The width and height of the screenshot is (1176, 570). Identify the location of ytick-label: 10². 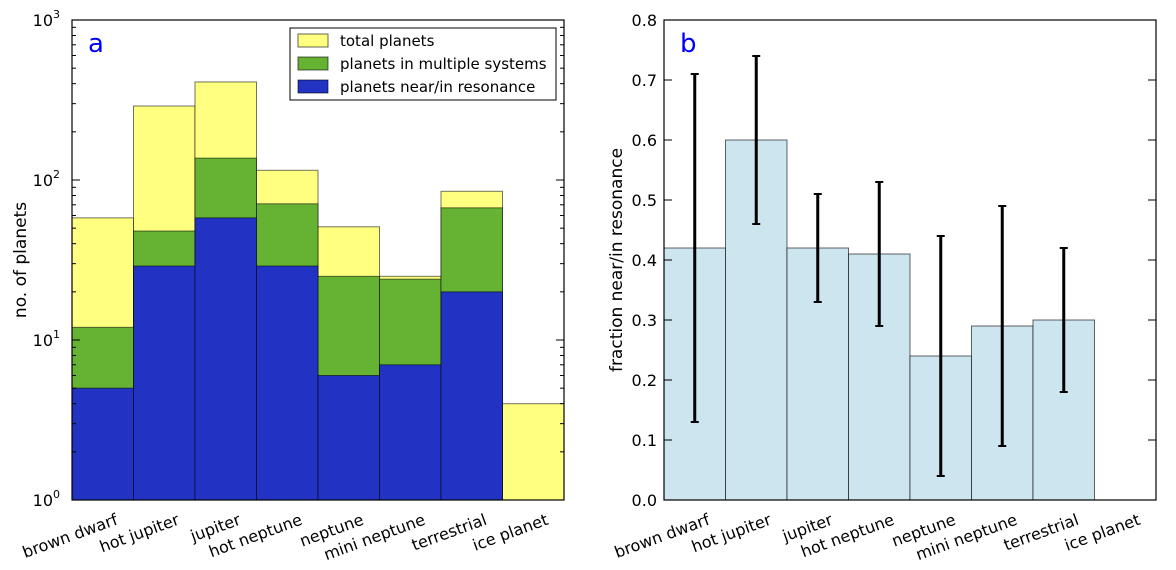
(46, 179).